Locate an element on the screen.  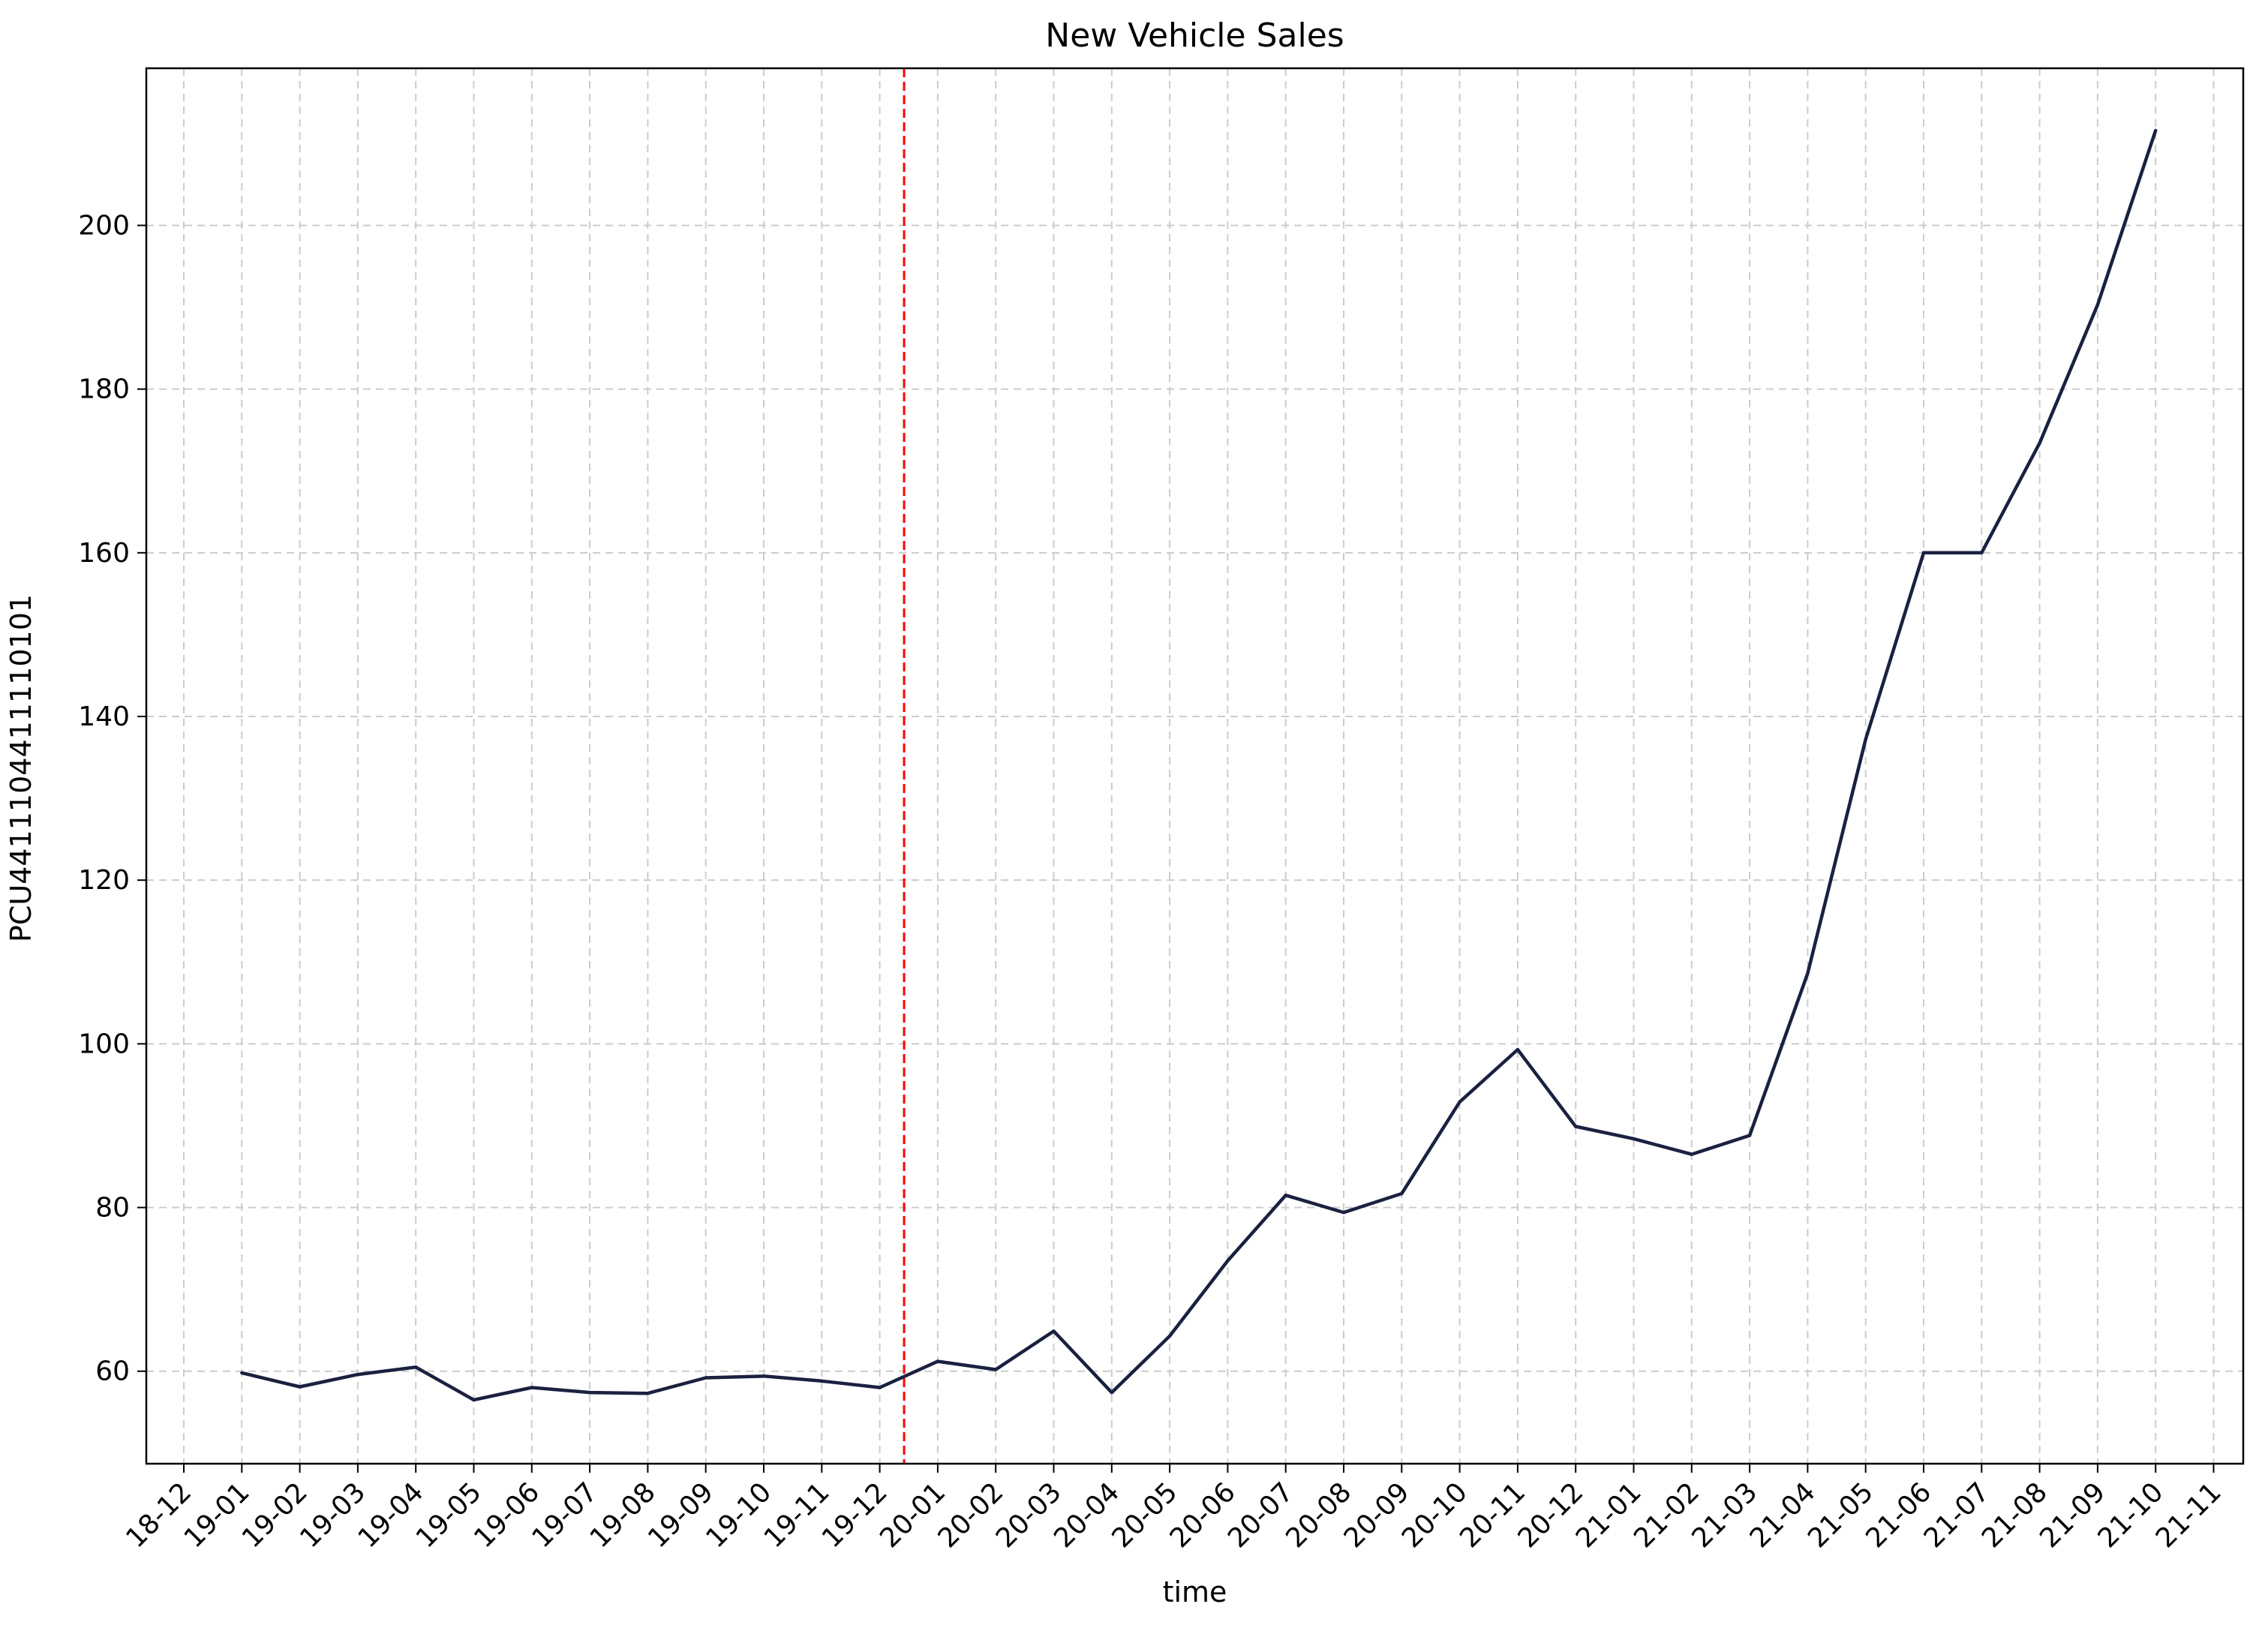
x-tick-label: 18-12 is located at coordinates (158, 1515).